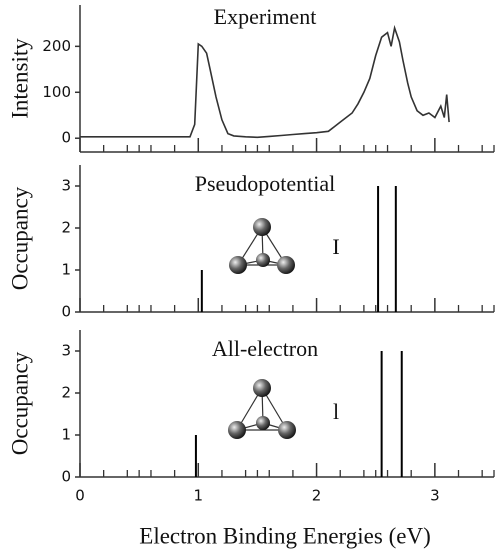 This screenshot has width=497, height=555. I want to click on panel-title: Pseudopotential, so click(265, 183).